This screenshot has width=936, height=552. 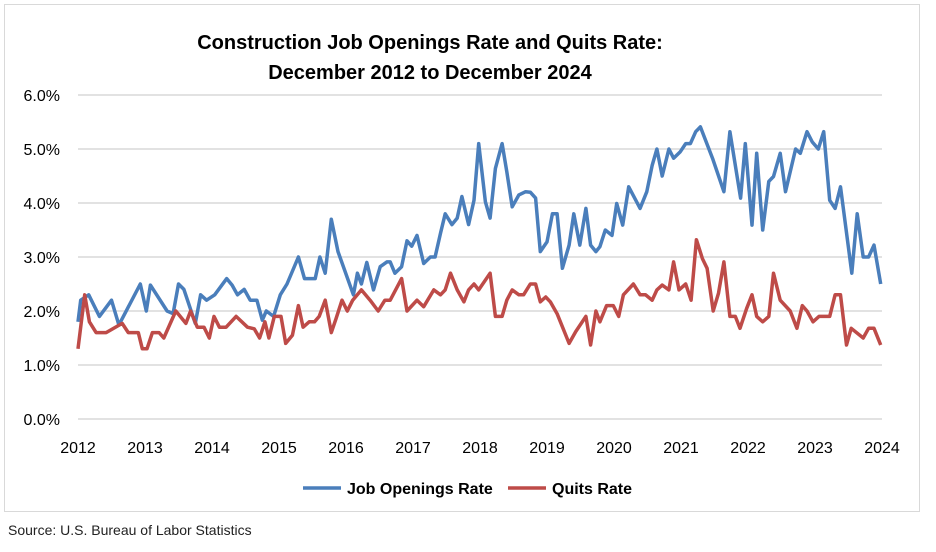 What do you see at coordinates (413, 448) in the screenshot?
I see `x-tick-label: 2017` at bounding box center [413, 448].